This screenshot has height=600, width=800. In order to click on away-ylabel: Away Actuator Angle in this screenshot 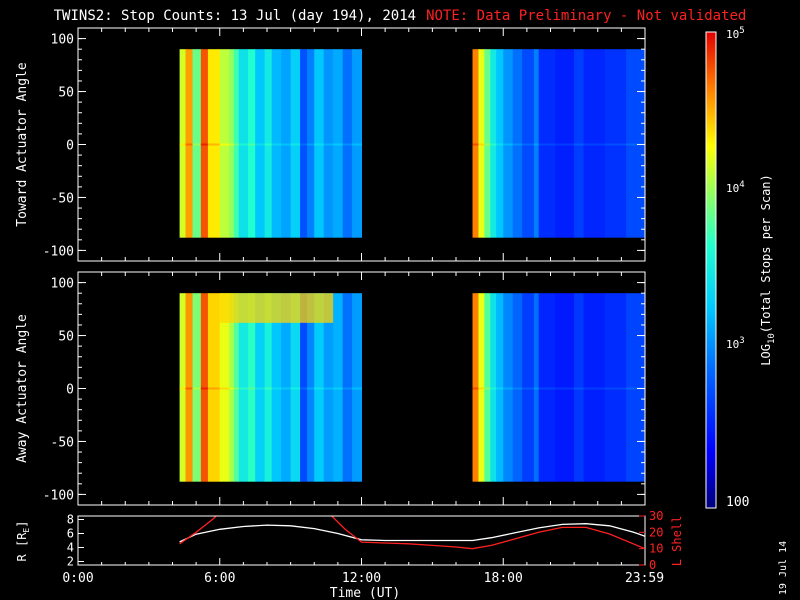, I will do `click(22, 388)`.